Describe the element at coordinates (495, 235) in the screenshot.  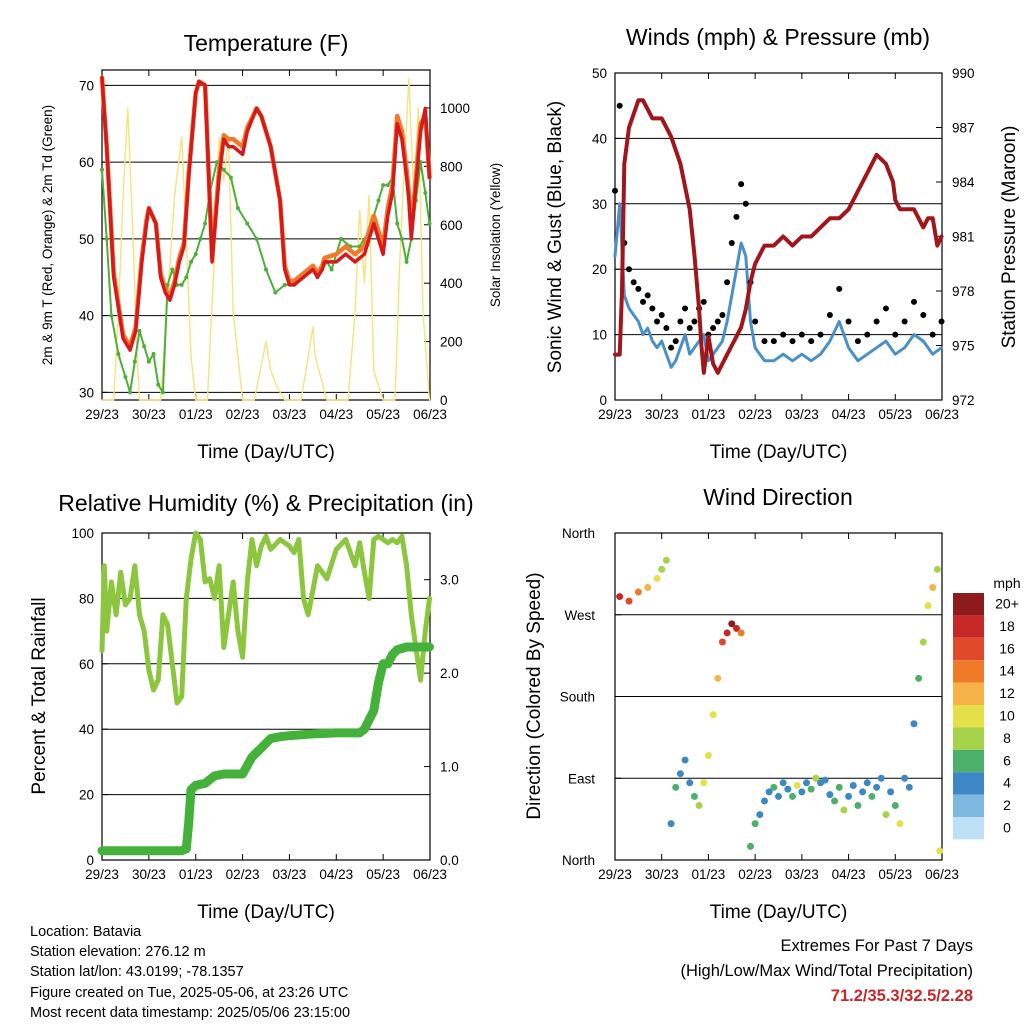
I see `y2-axis-label: Solar Insolation (Yellow)` at that location.